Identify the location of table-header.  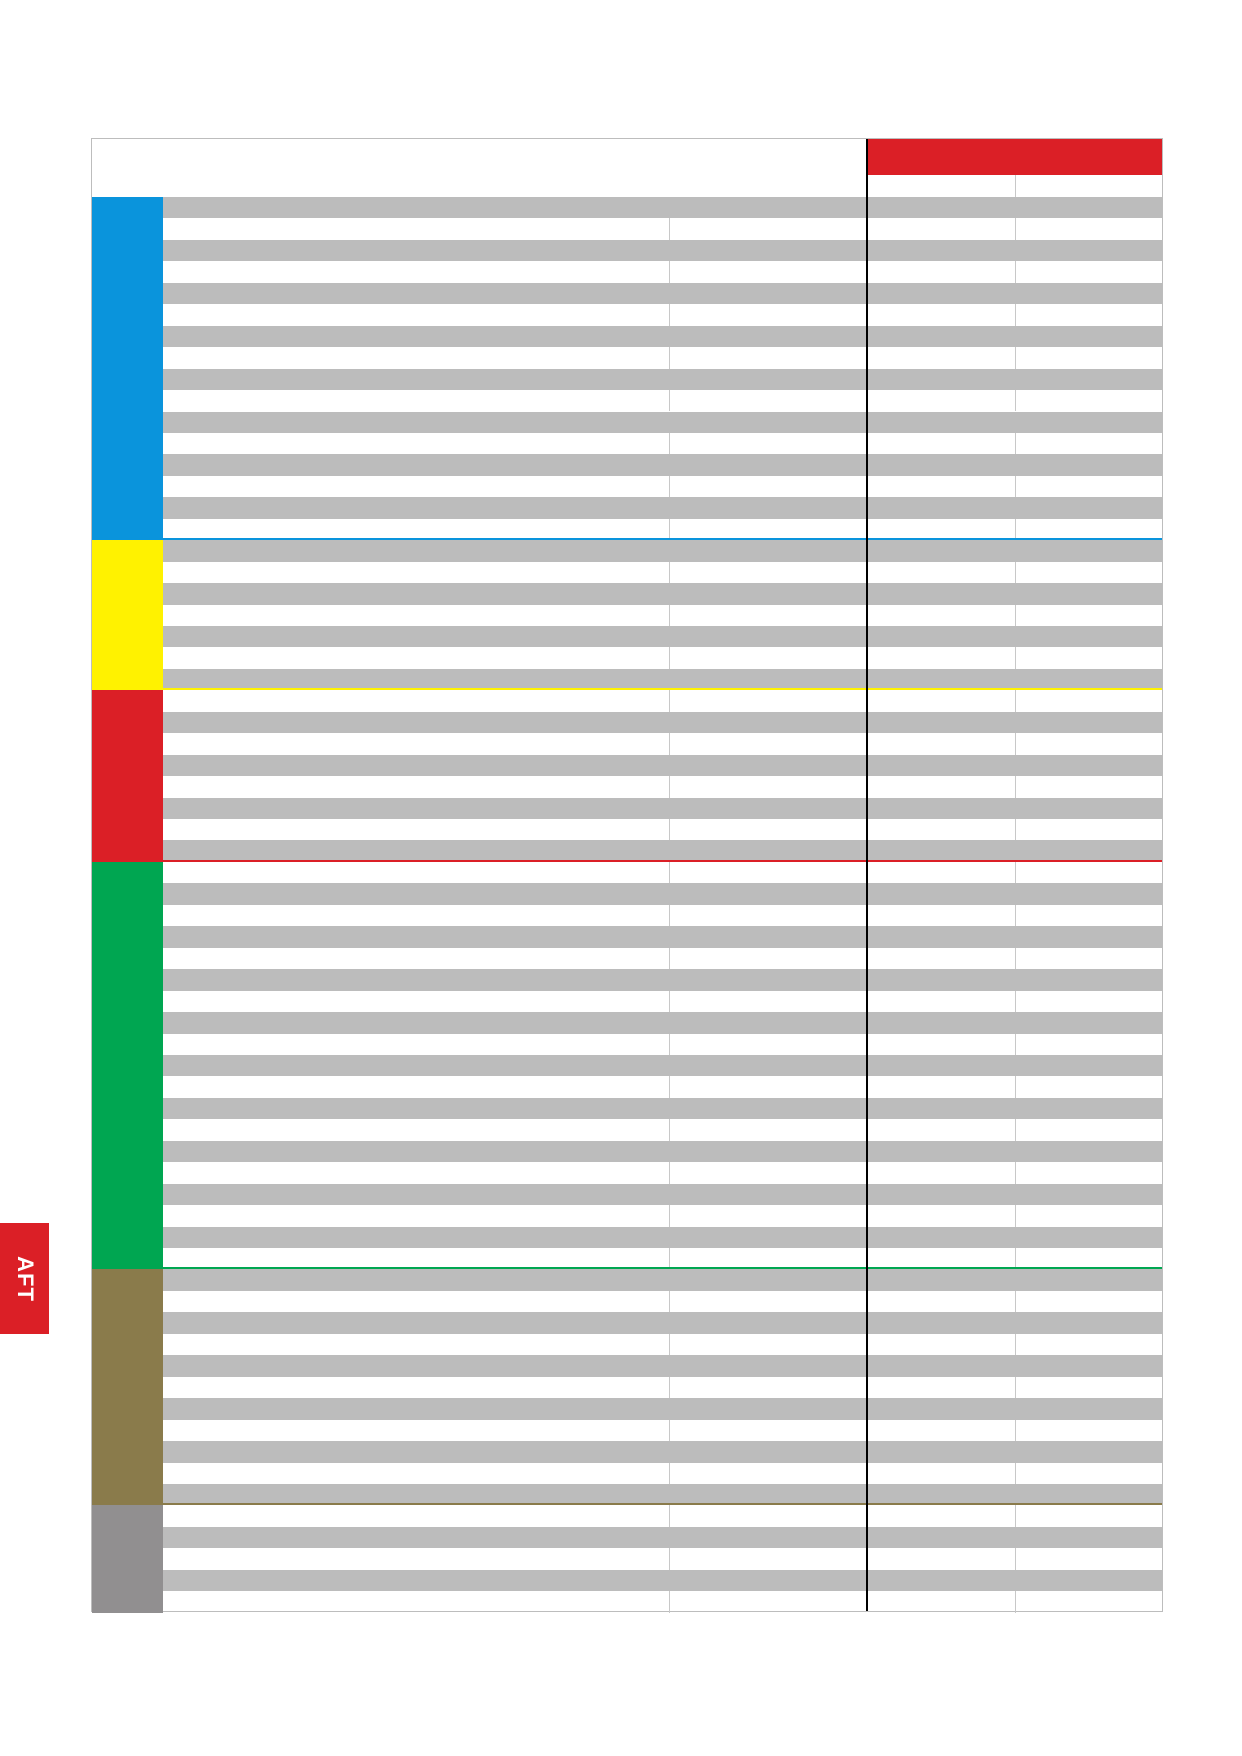
(627, 168).